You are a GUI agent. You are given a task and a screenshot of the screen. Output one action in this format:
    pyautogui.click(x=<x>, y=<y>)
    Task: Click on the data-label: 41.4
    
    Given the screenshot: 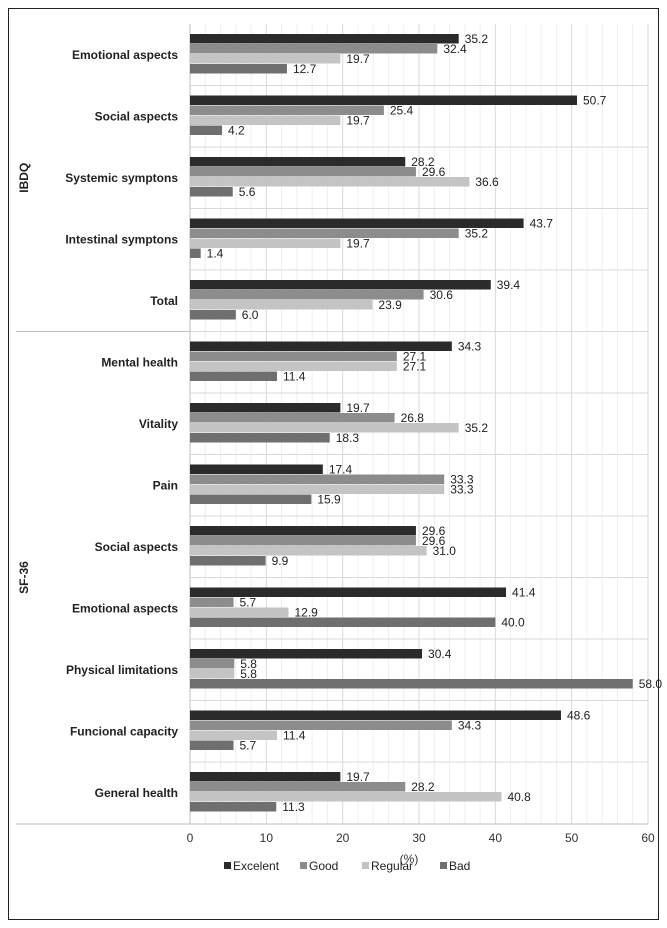 What is the action you would take?
    pyautogui.click(x=524, y=593)
    